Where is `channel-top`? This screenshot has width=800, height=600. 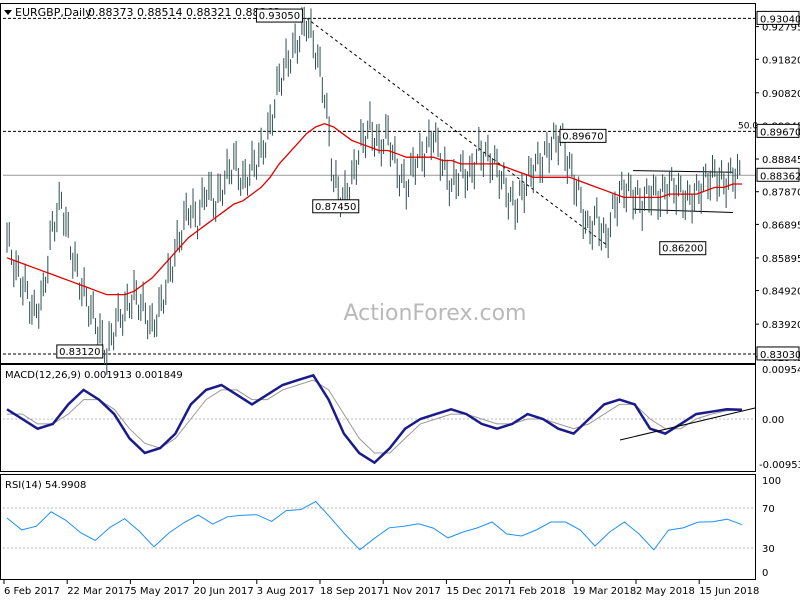 channel-top is located at coordinates (683, 171).